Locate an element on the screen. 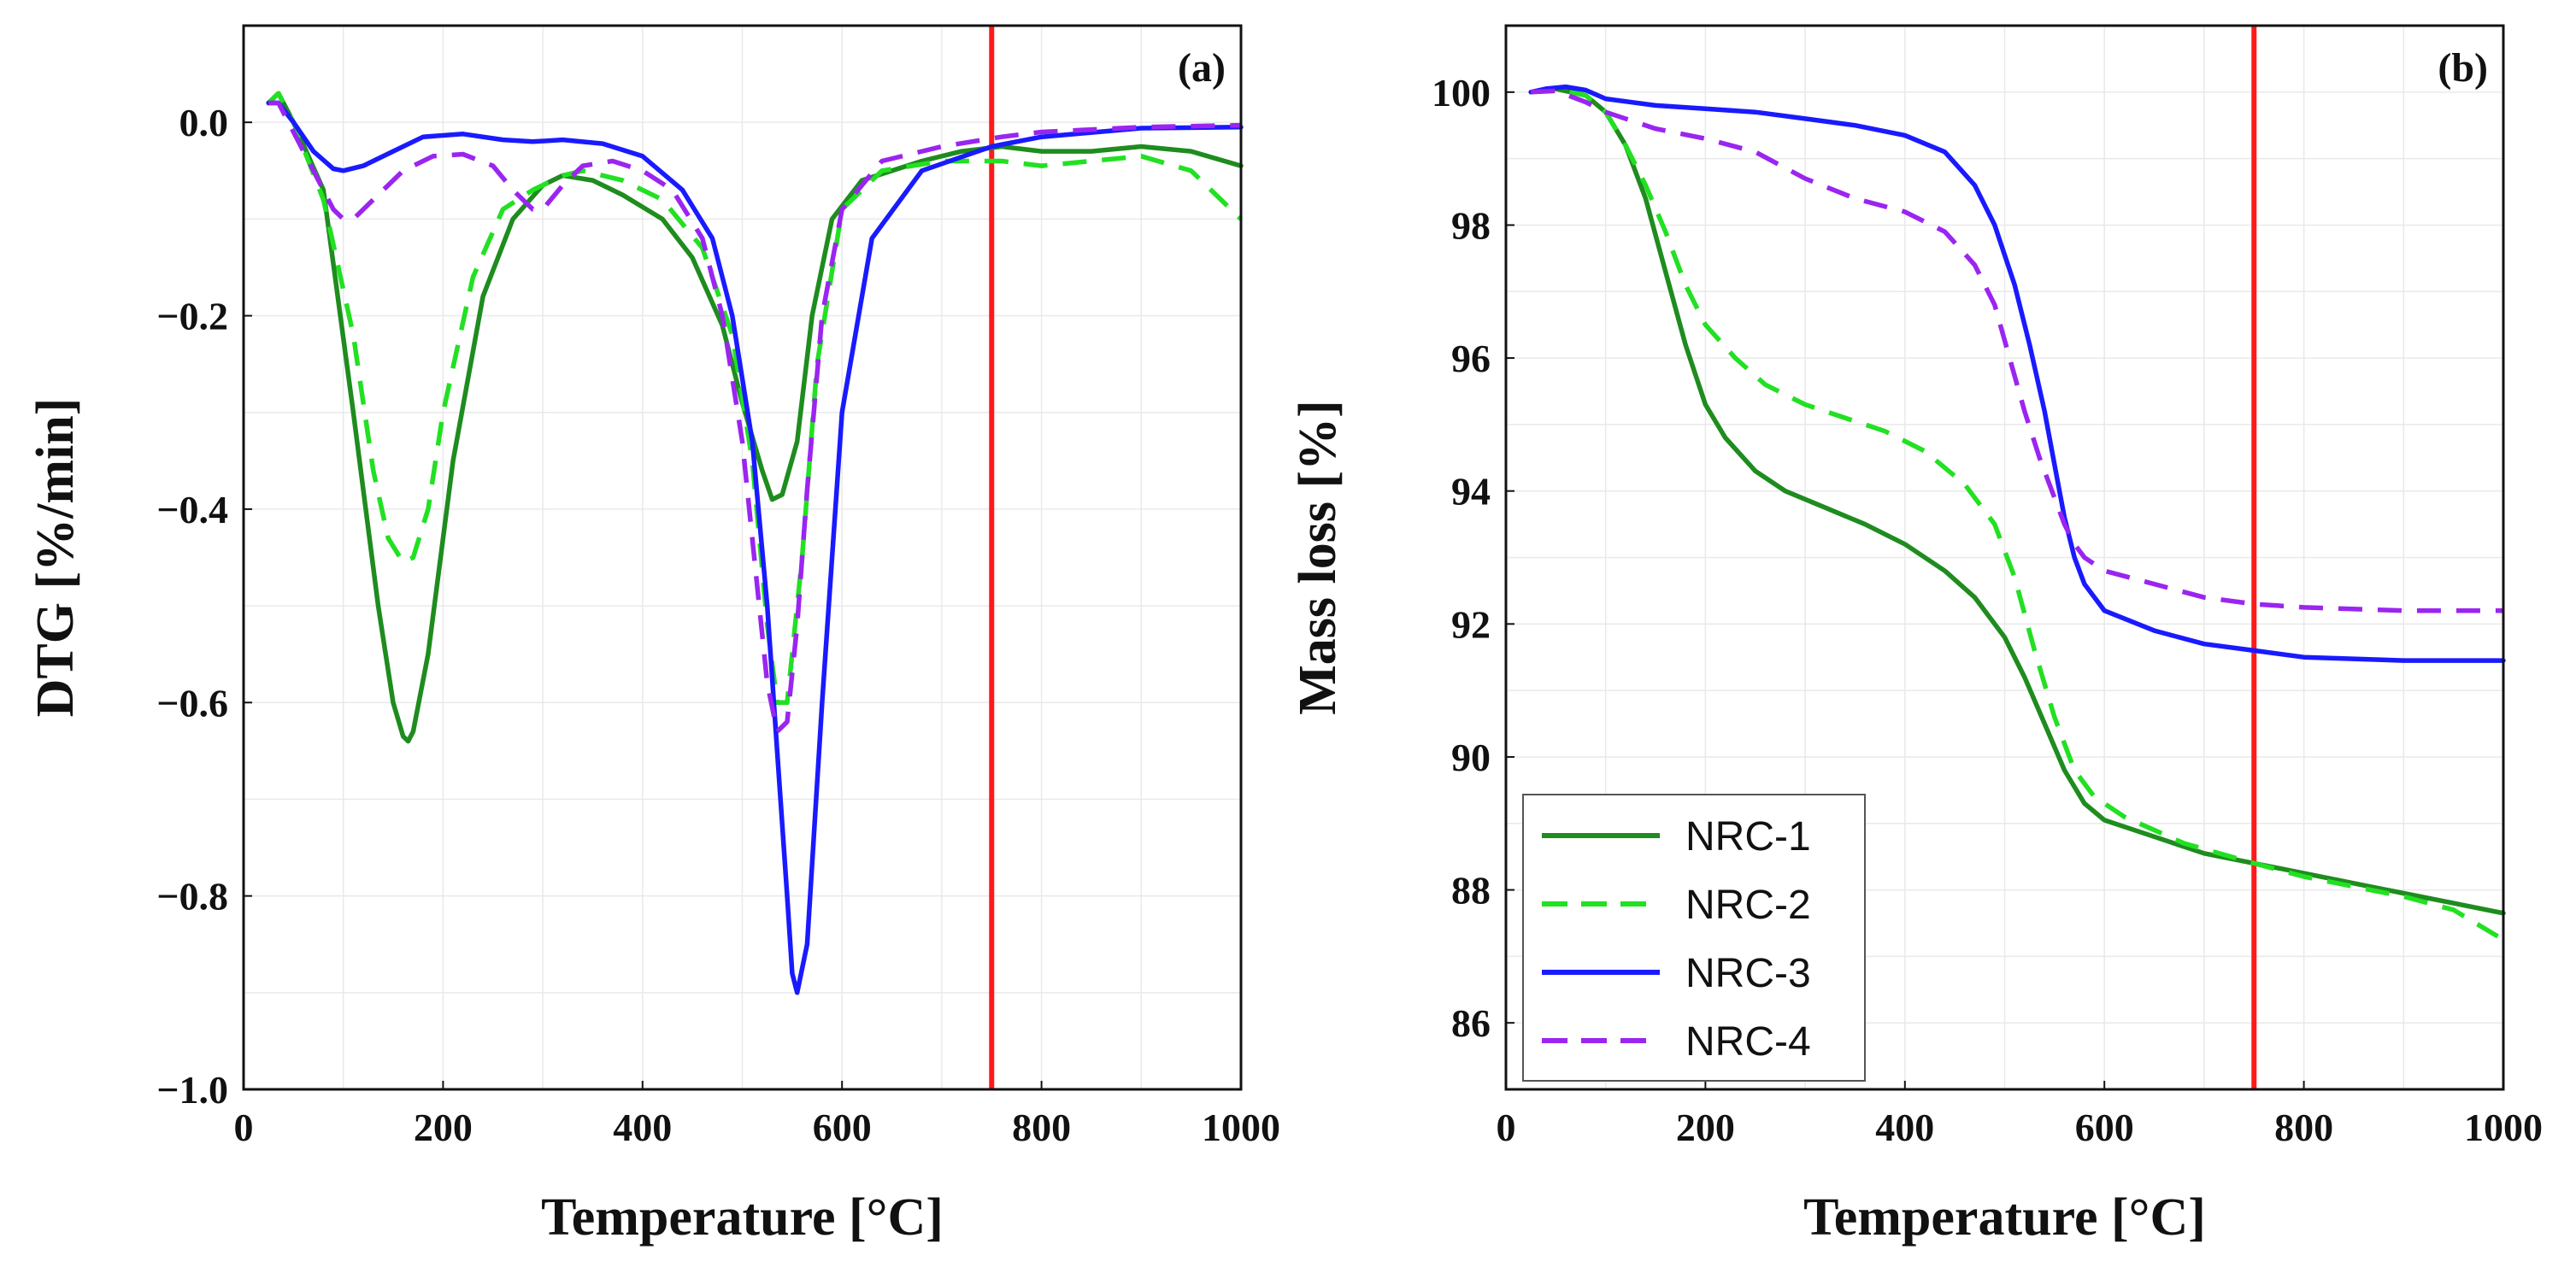  y-tick-label: 100 is located at coordinates (1461, 92).